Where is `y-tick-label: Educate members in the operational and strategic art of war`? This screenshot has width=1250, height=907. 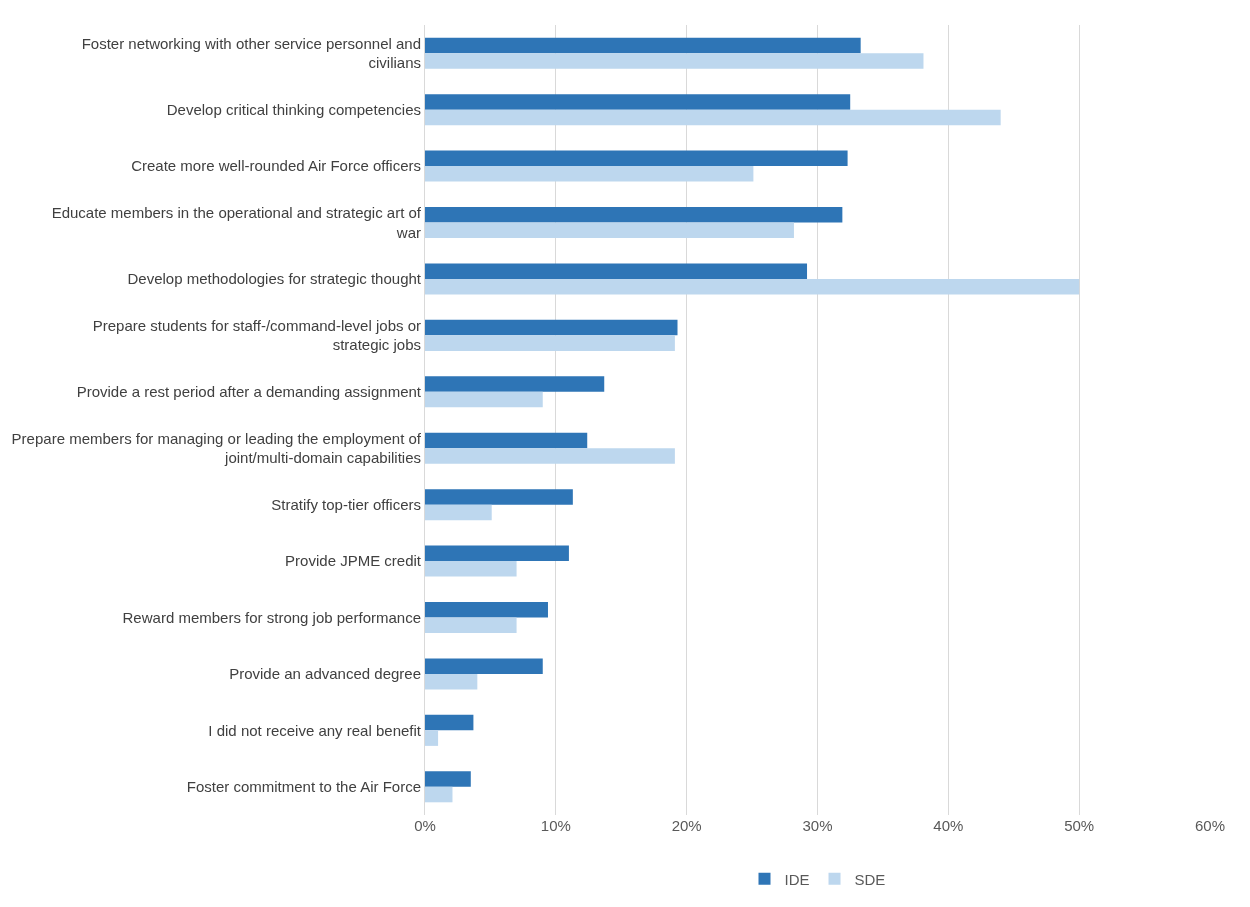
y-tick-label: Educate members in the operational and strategic art of war is located at coordinates (236, 222).